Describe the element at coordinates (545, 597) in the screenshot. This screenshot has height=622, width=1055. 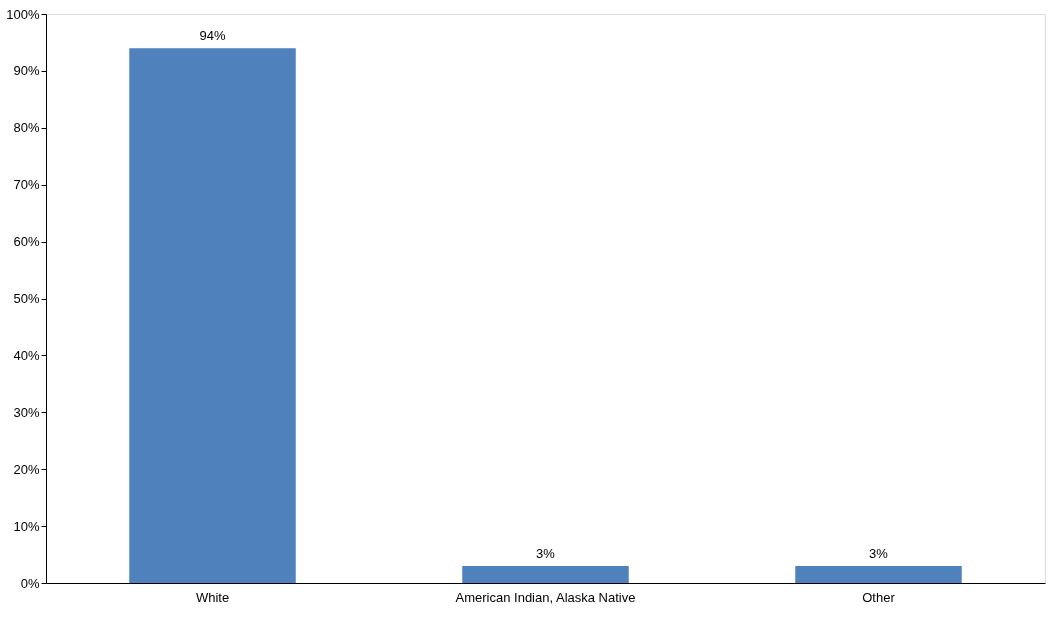
I see `x-tick-label: American Indian, Alaska Native` at that location.